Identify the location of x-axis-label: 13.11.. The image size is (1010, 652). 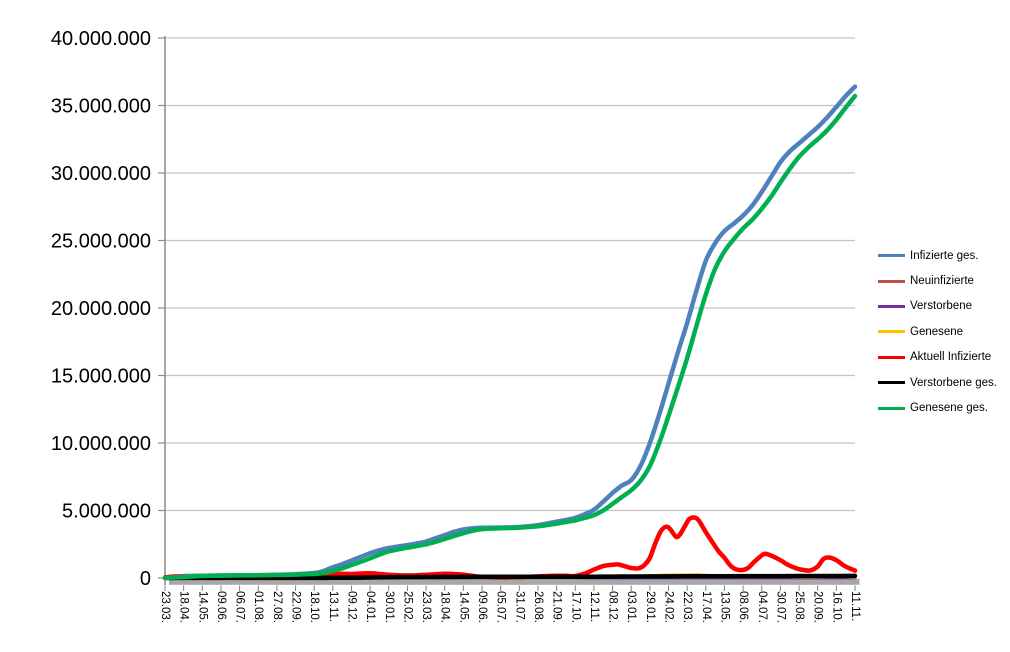
(333, 606).